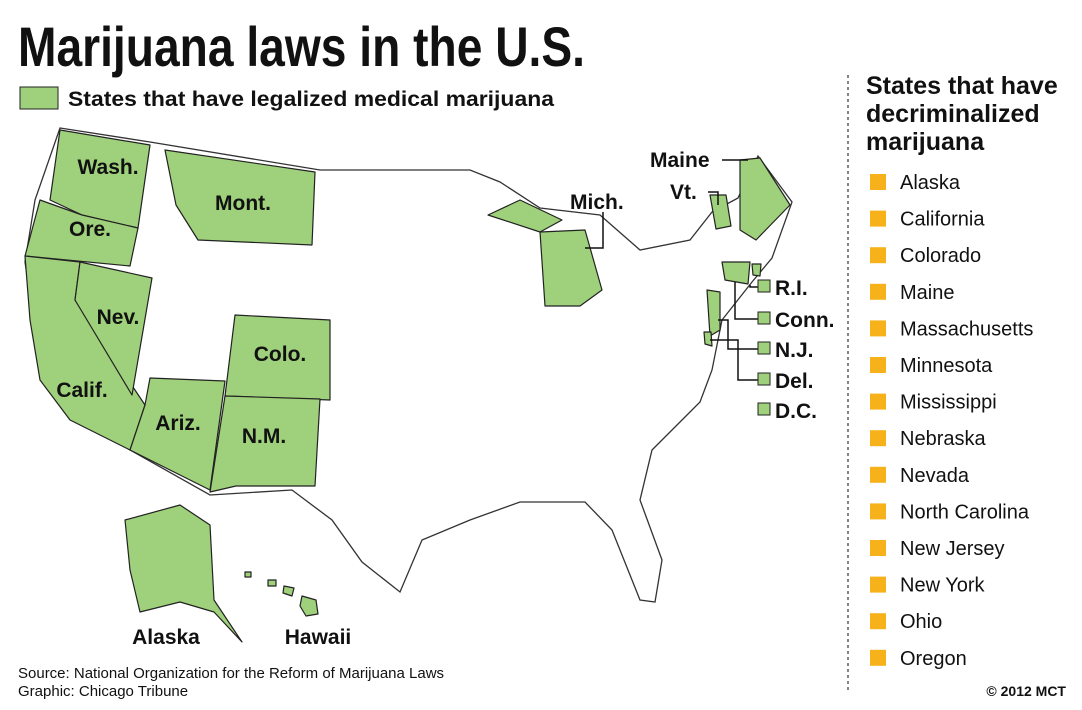 The width and height of the screenshot is (1082, 710). What do you see at coordinates (794, 381) in the screenshot?
I see `map-label: Del.` at bounding box center [794, 381].